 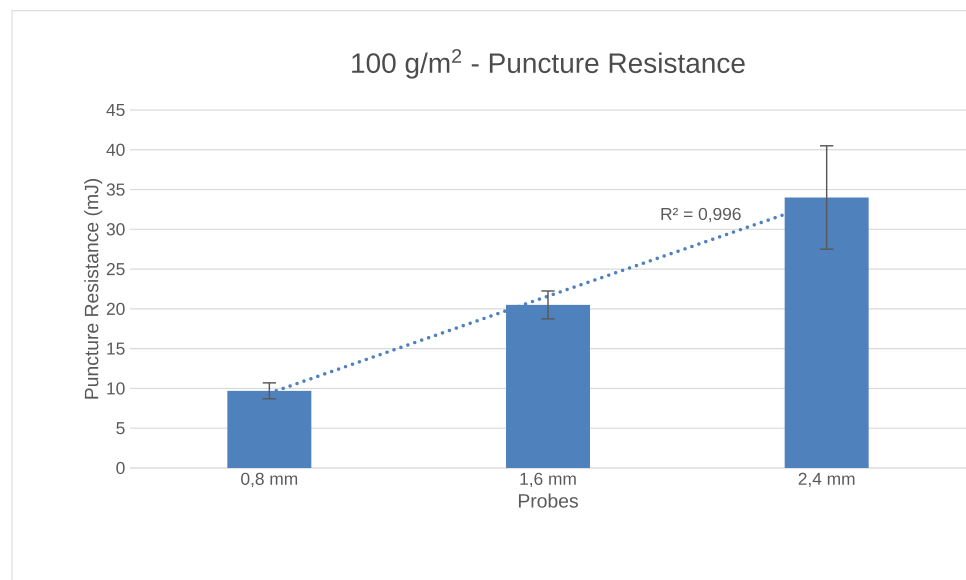 What do you see at coordinates (115, 309) in the screenshot?
I see `y-tick-label: 20` at bounding box center [115, 309].